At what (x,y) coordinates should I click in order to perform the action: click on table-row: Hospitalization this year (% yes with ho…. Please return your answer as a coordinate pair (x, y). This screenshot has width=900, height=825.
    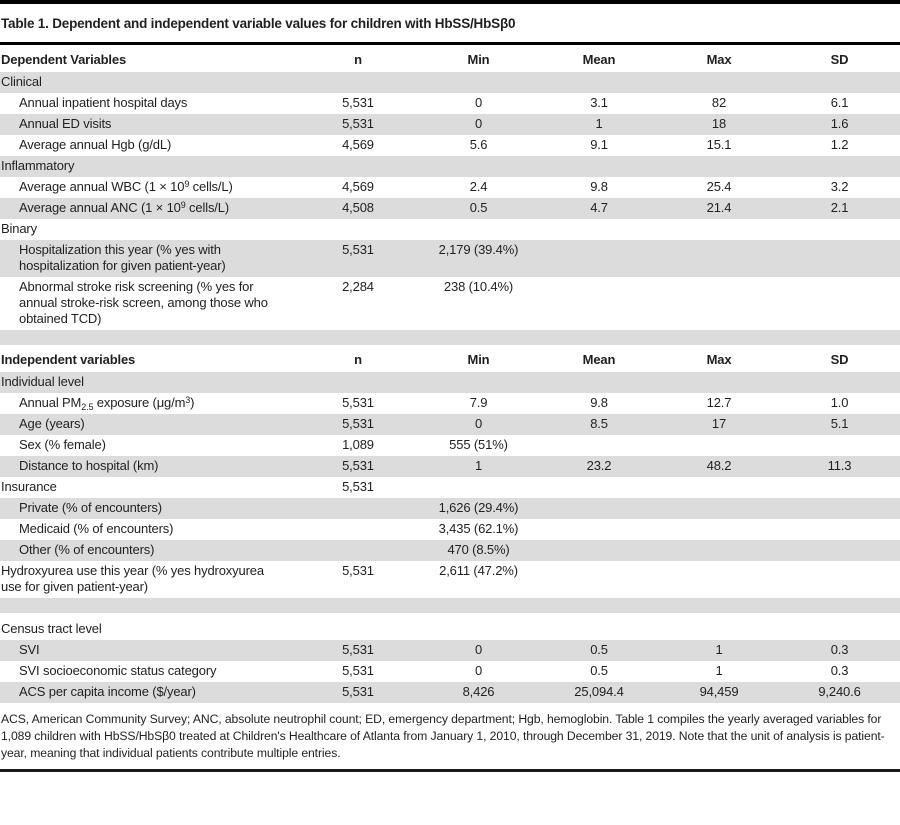
    Looking at the image, I should click on (450, 258).